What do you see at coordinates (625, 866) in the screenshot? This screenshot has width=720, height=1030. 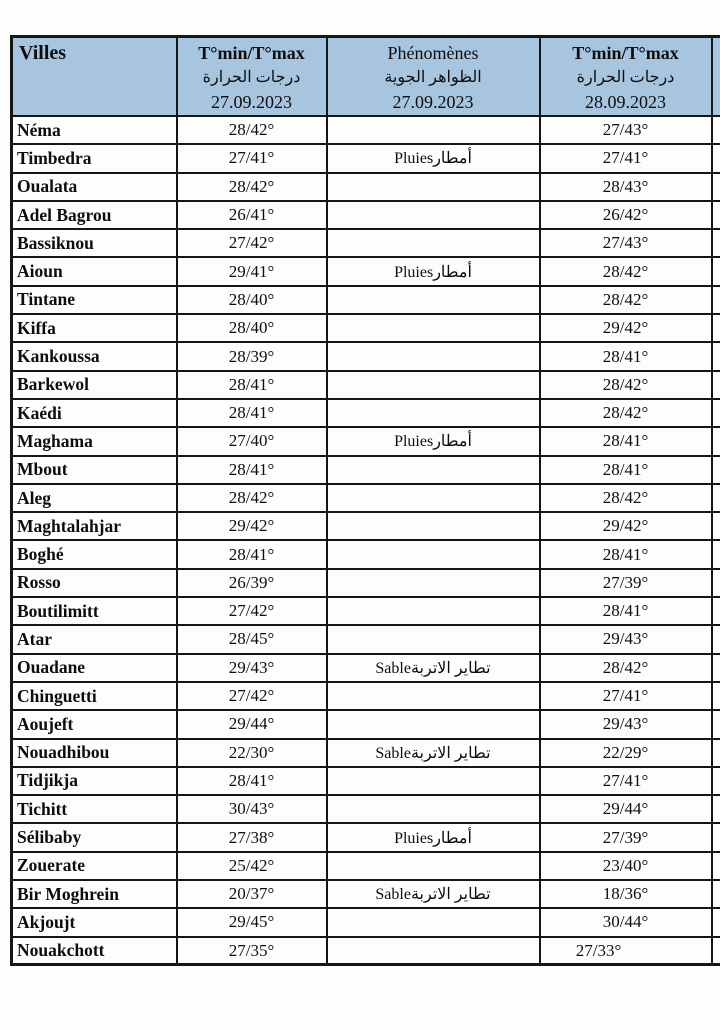 I see `temp-28-cell: 23/40°` at bounding box center [625, 866].